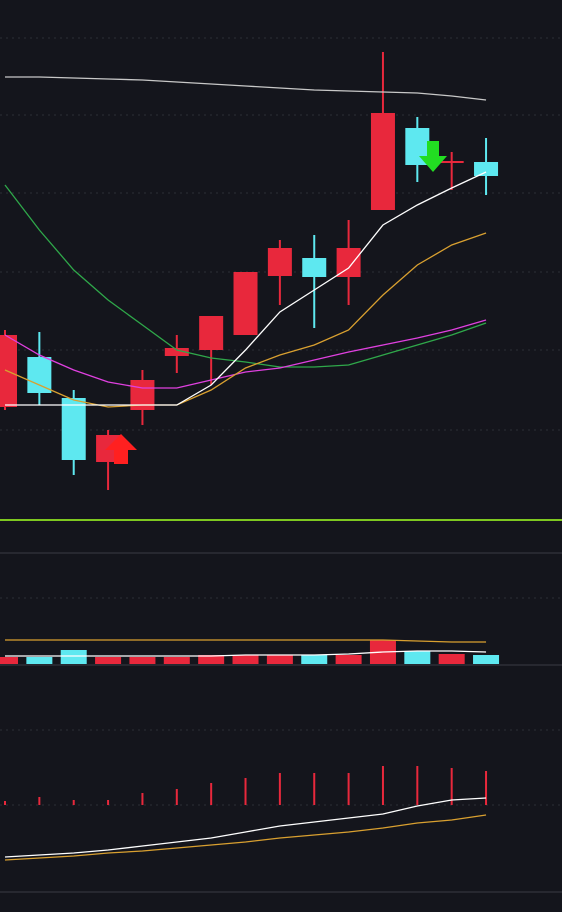 Image resolution: width=562 pixels, height=912 pixels. What do you see at coordinates (433, 156) in the screenshot?
I see `sell-signal-arrow` at bounding box center [433, 156].